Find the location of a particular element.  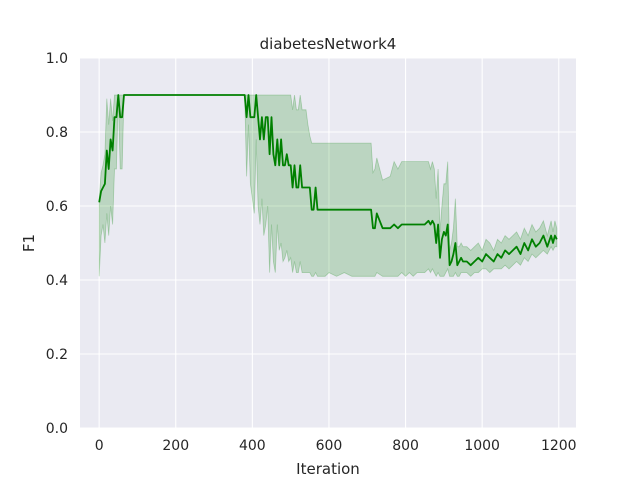

x-tick-label: 0 is located at coordinates (99, 446).